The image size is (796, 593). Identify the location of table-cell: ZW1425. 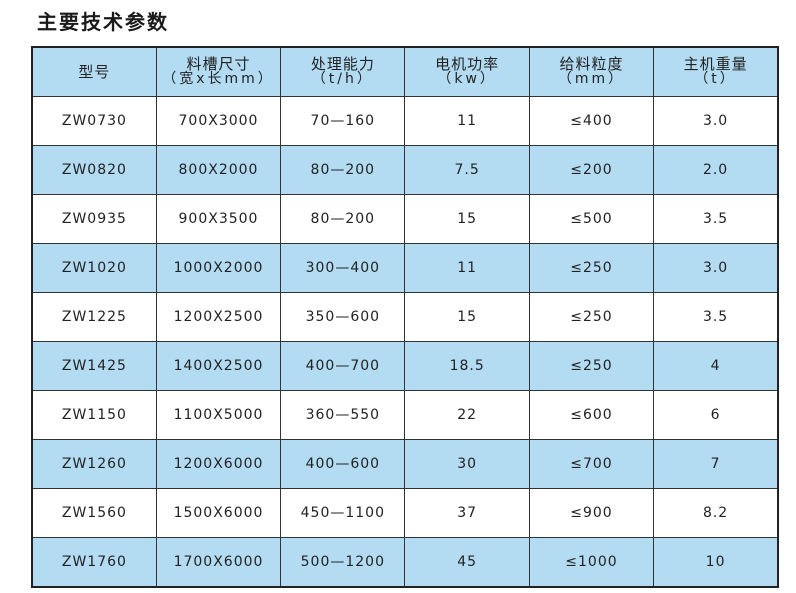
(94, 366).